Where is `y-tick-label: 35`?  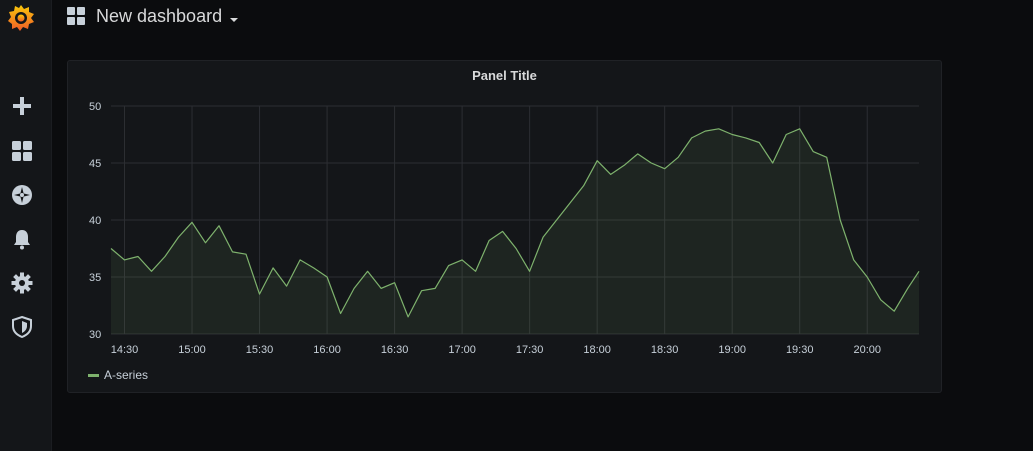
y-tick-label: 35 is located at coordinates (95, 278).